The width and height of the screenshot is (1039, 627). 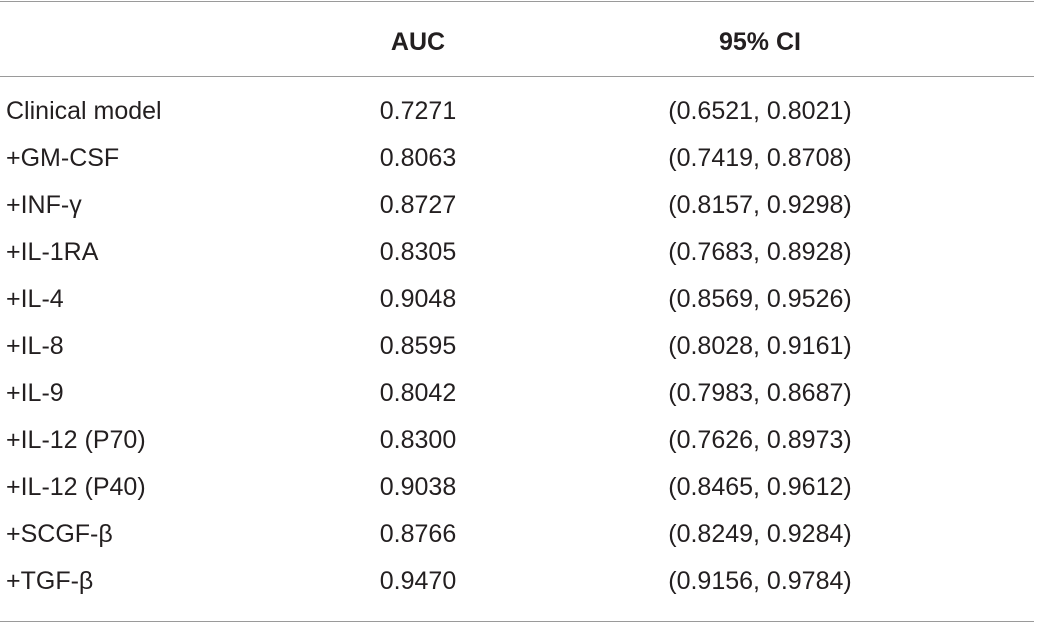 I want to click on table-header-rule, so click(x=517, y=76).